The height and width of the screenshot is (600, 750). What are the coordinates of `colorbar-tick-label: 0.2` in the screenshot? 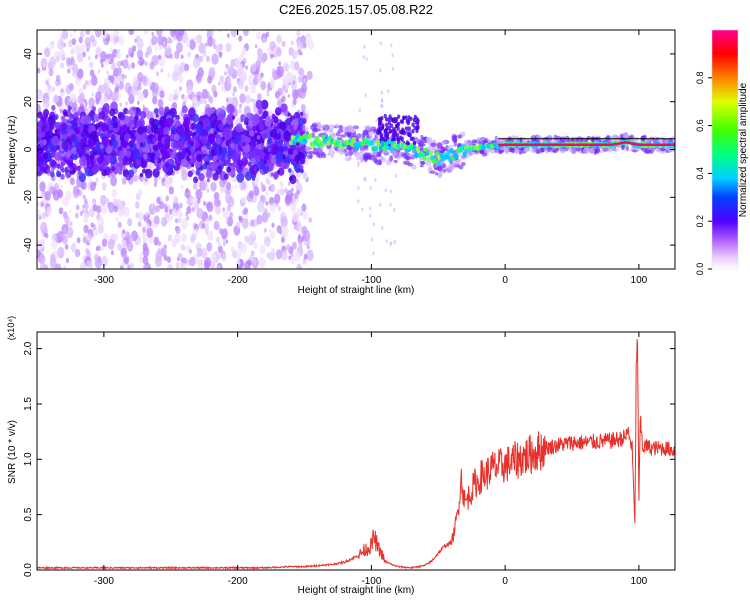 It's located at (700, 221).